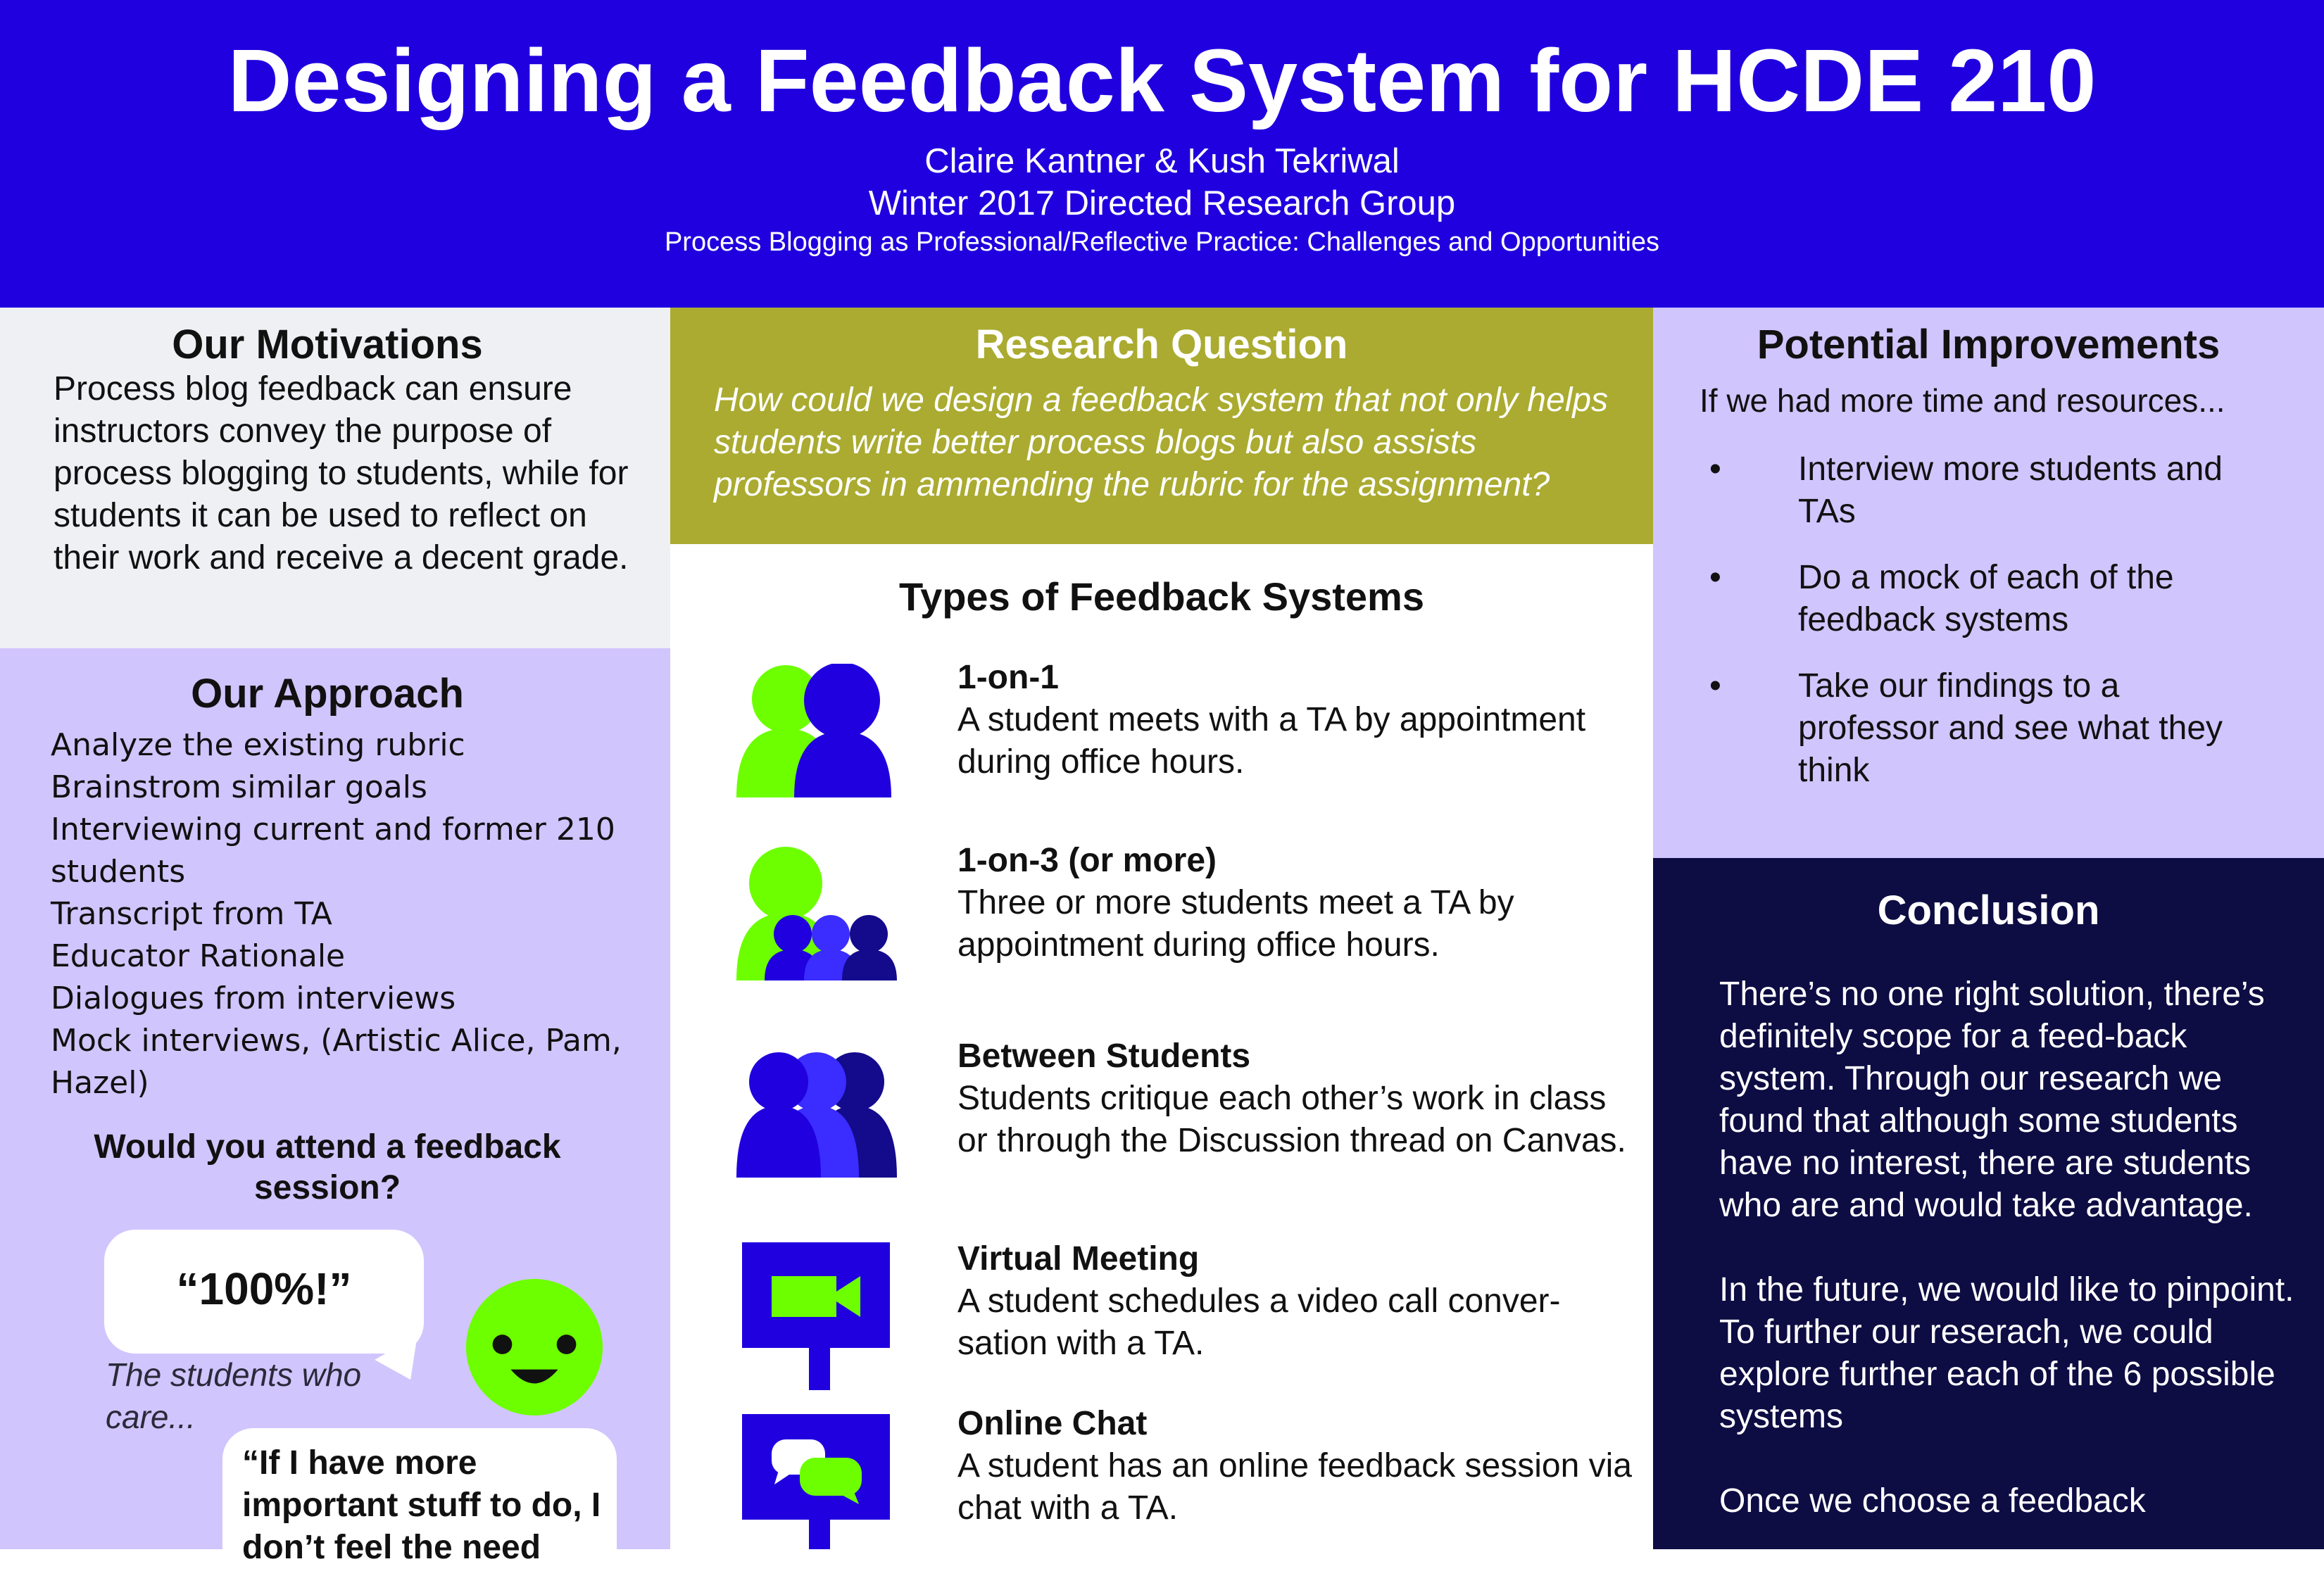  Describe the element at coordinates (264, 1288) in the screenshot. I see `quote-positive: “100%!”` at that location.